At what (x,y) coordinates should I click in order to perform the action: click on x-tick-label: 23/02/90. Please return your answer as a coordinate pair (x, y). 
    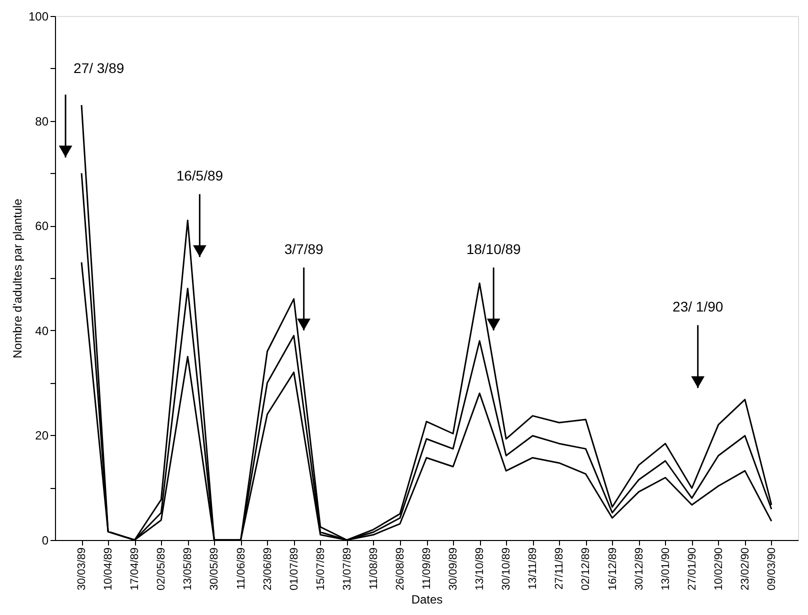
    Looking at the image, I should click on (745, 569).